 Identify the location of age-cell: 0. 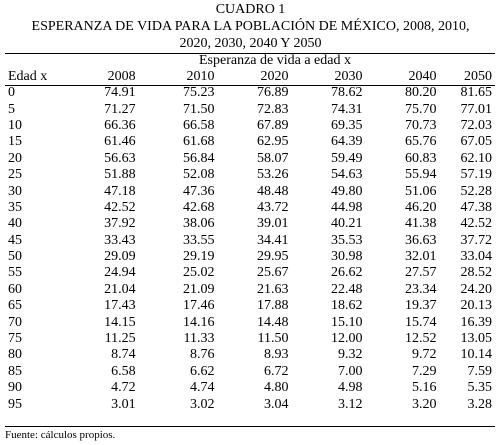
(11, 93).